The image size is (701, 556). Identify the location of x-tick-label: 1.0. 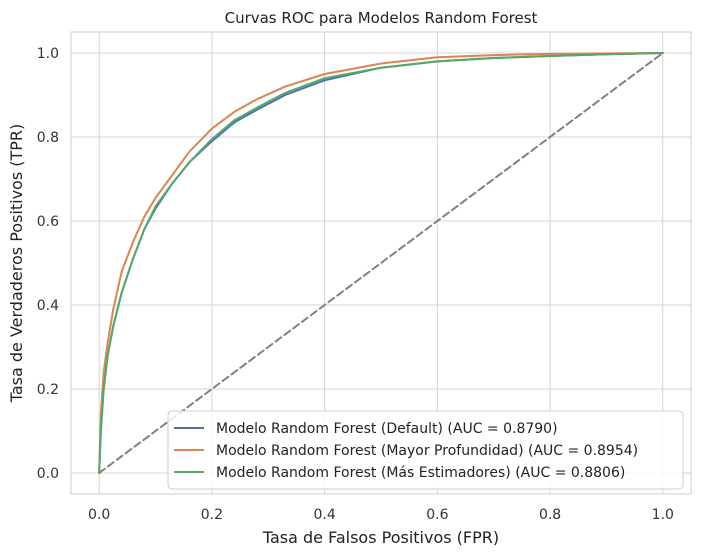
(663, 515).